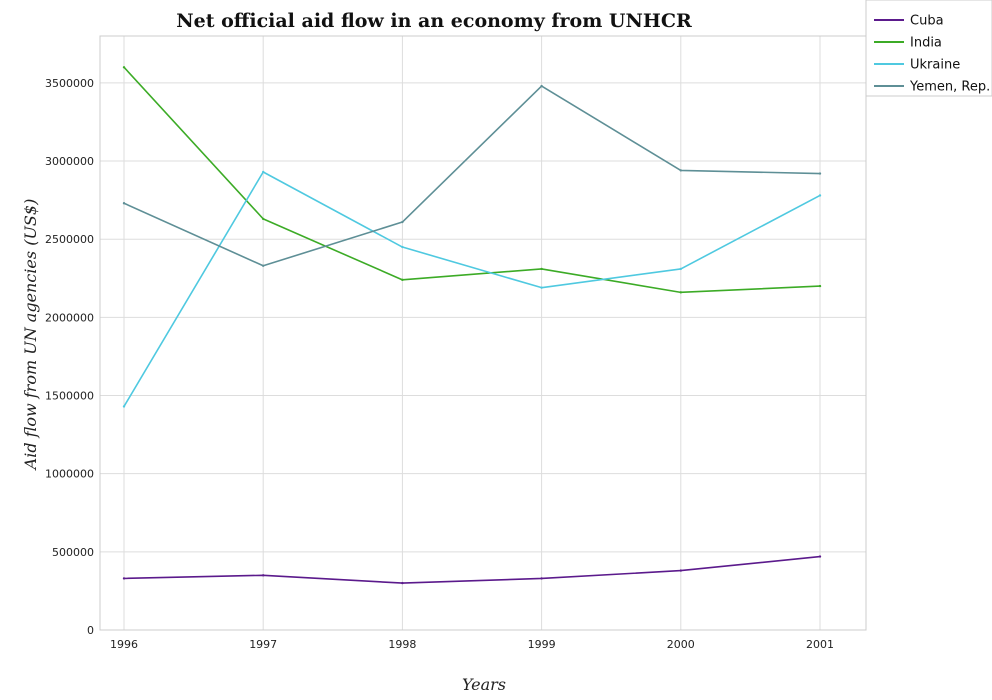 This screenshot has height=700, width=992. What do you see at coordinates (926, 43) in the screenshot?
I see `legend-label-india: India` at bounding box center [926, 43].